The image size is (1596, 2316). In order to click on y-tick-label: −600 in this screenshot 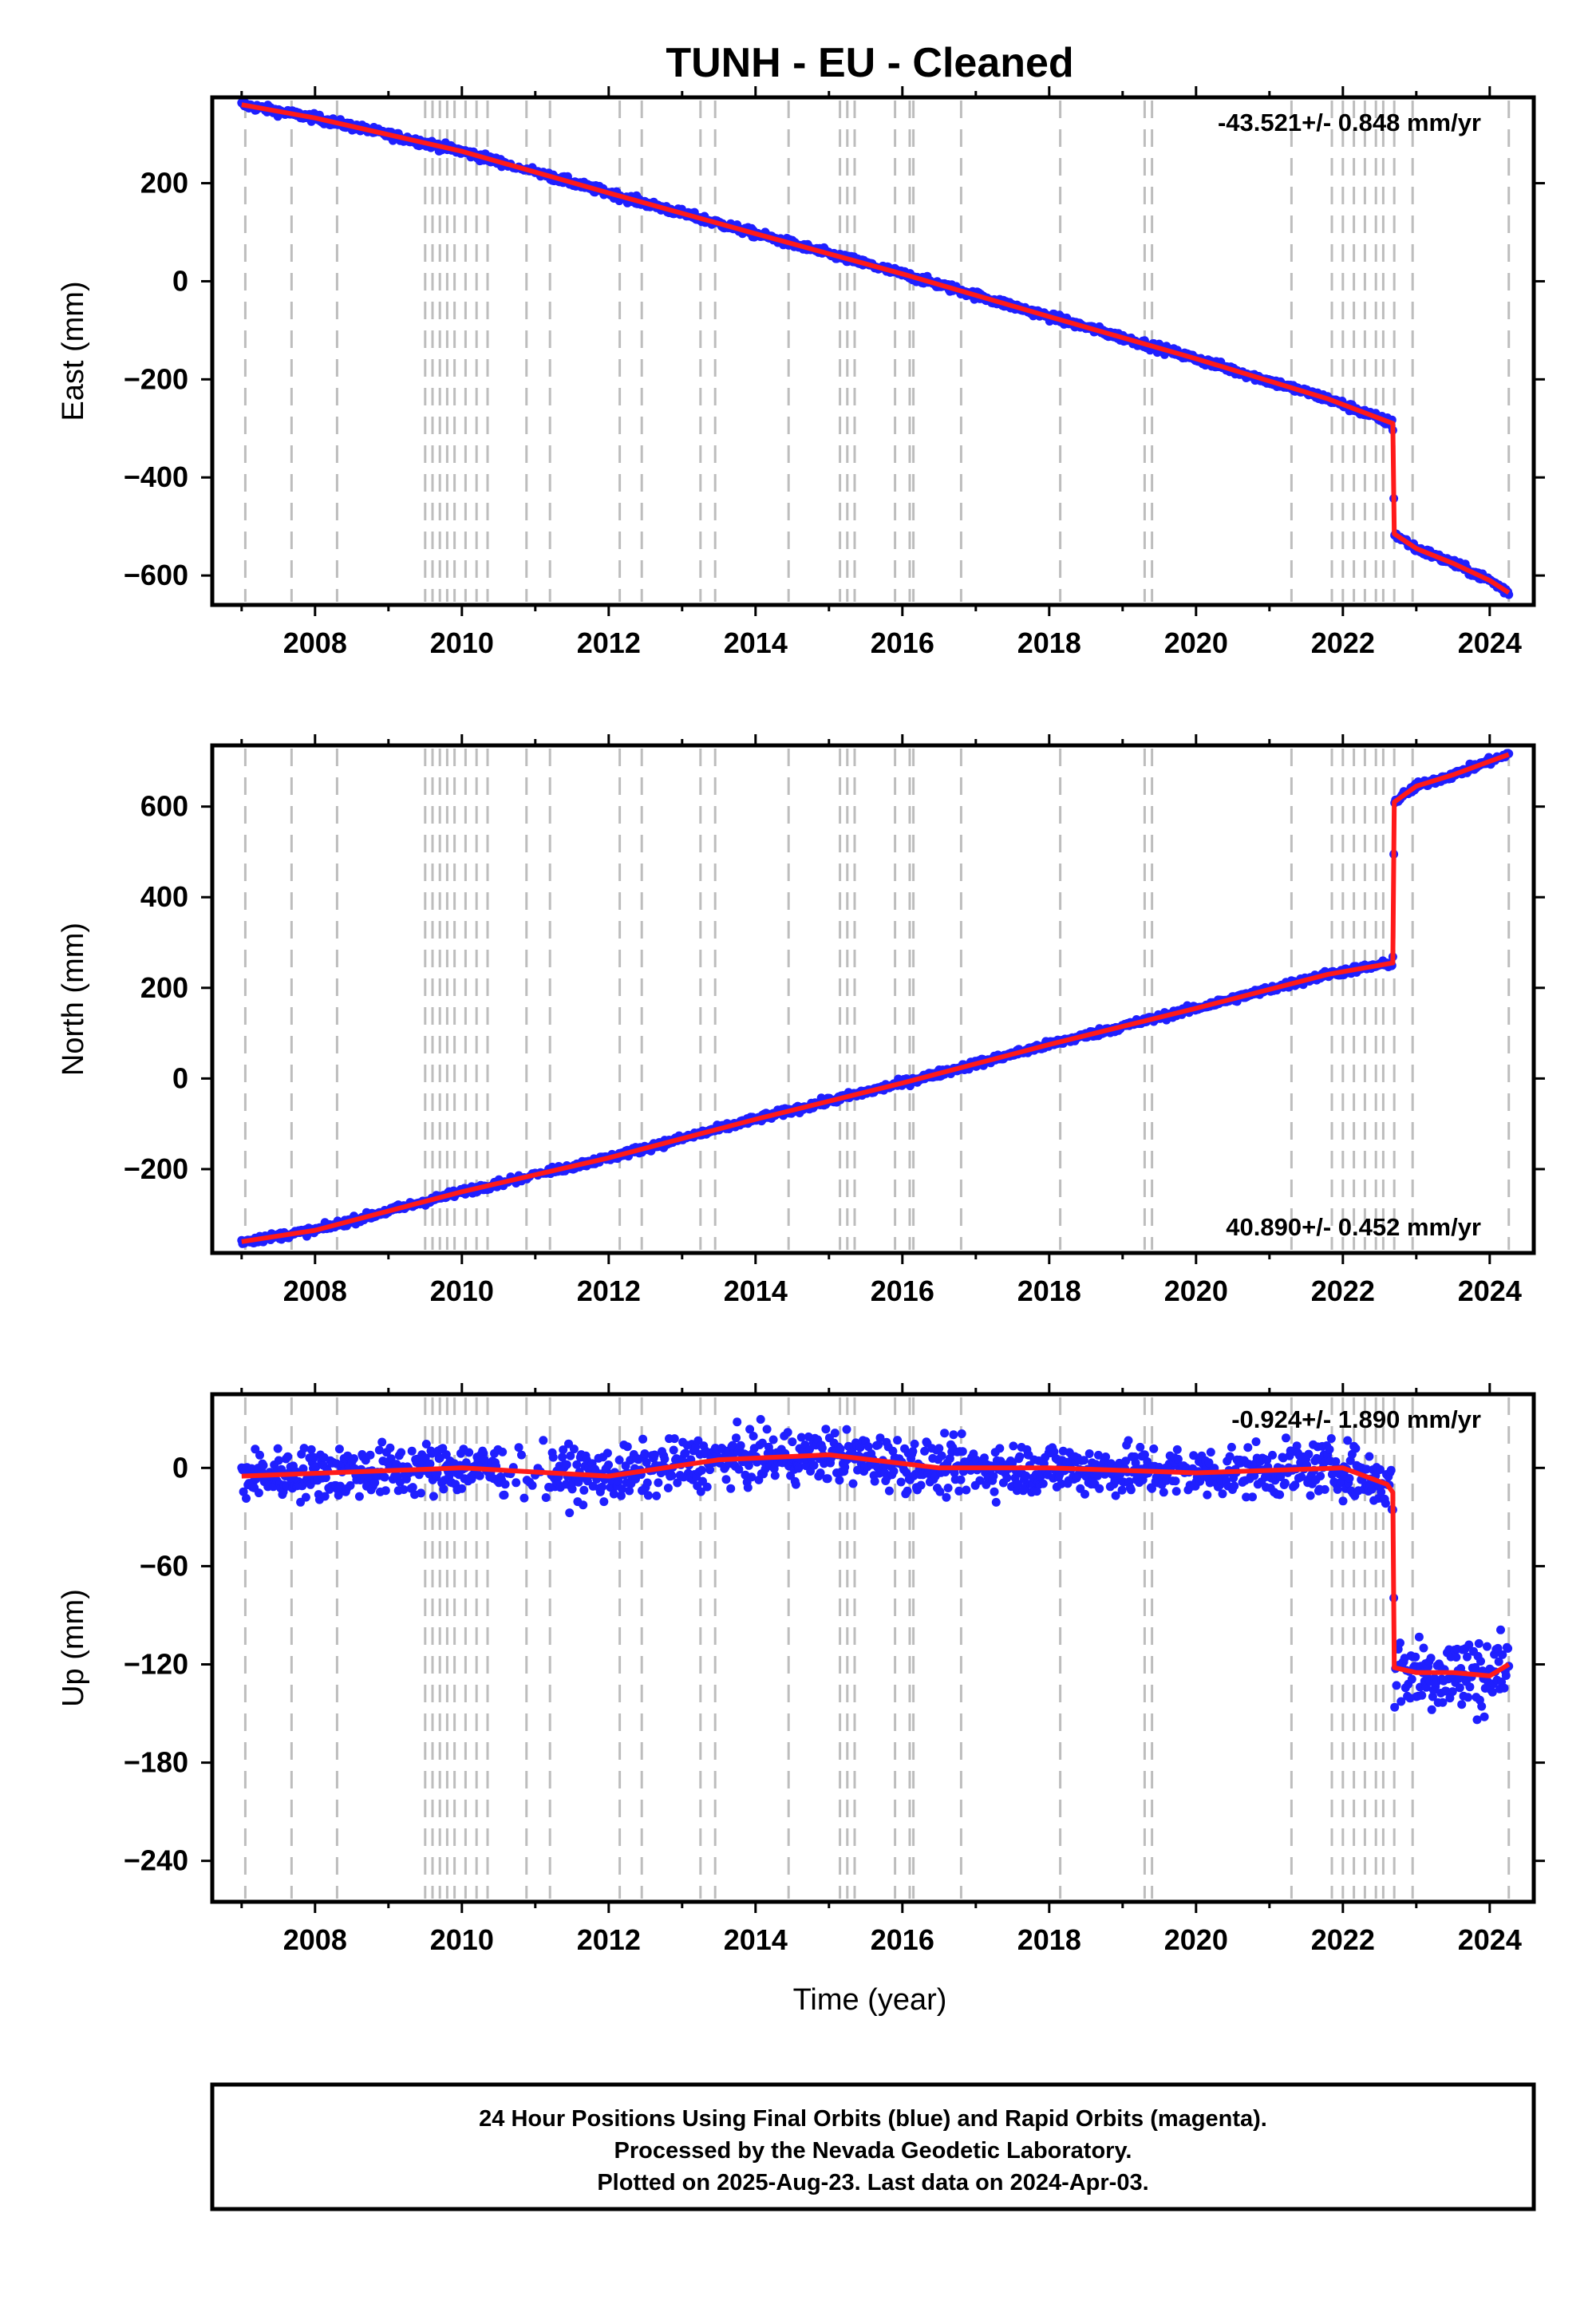, I will do `click(156, 575)`.